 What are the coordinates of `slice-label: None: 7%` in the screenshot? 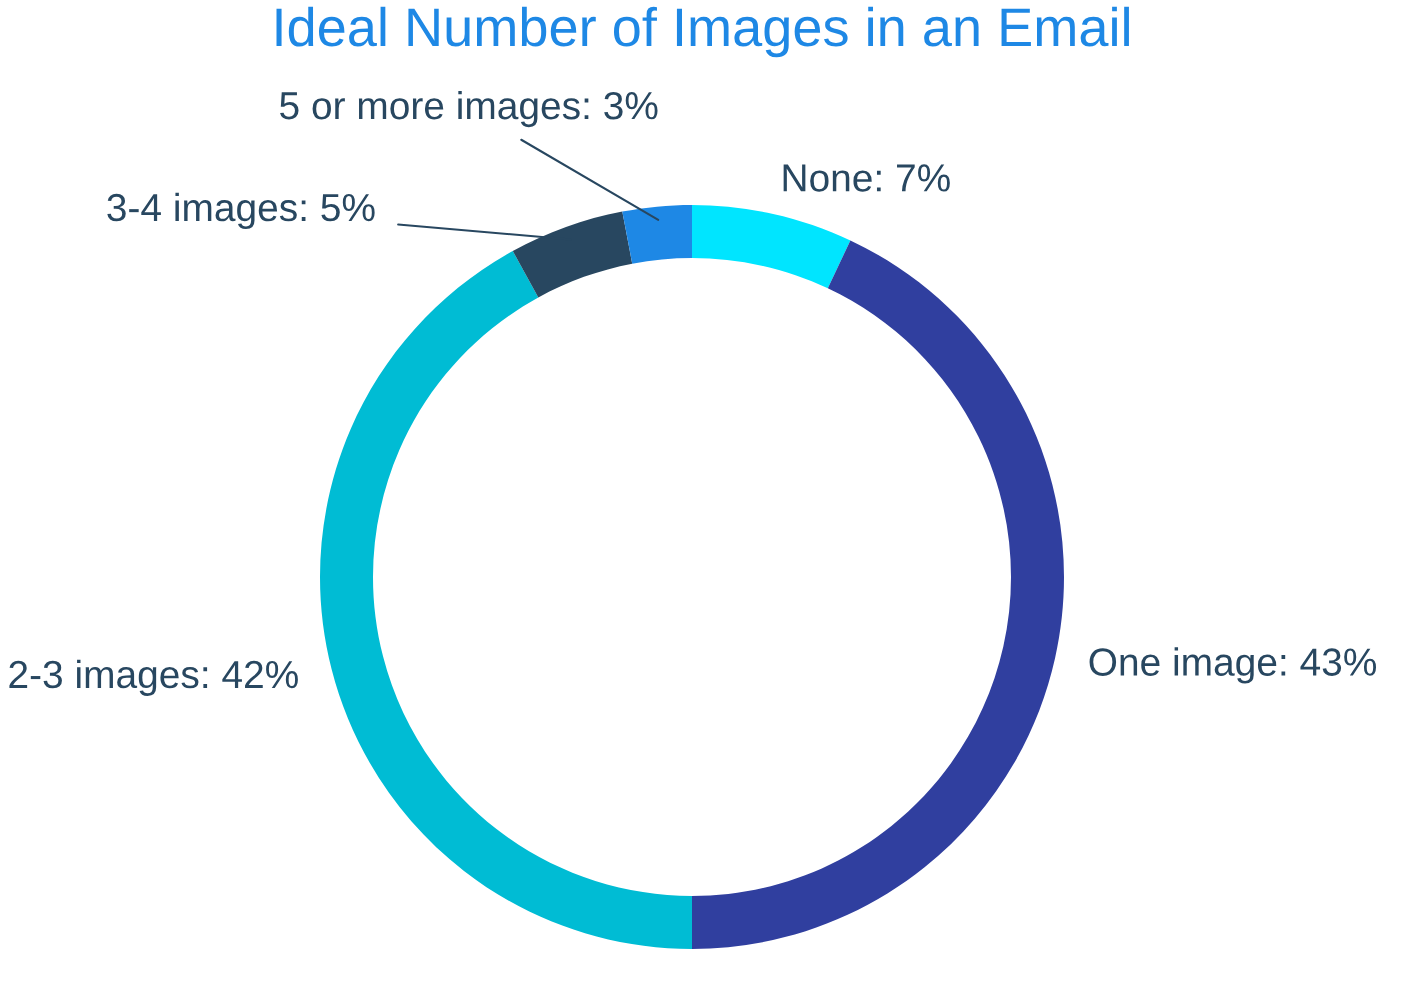 It's located at (866, 178).